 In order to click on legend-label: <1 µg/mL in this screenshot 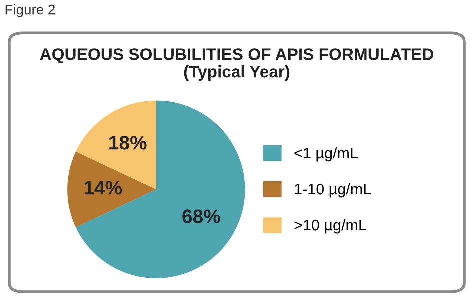, I will do `click(326, 154)`.